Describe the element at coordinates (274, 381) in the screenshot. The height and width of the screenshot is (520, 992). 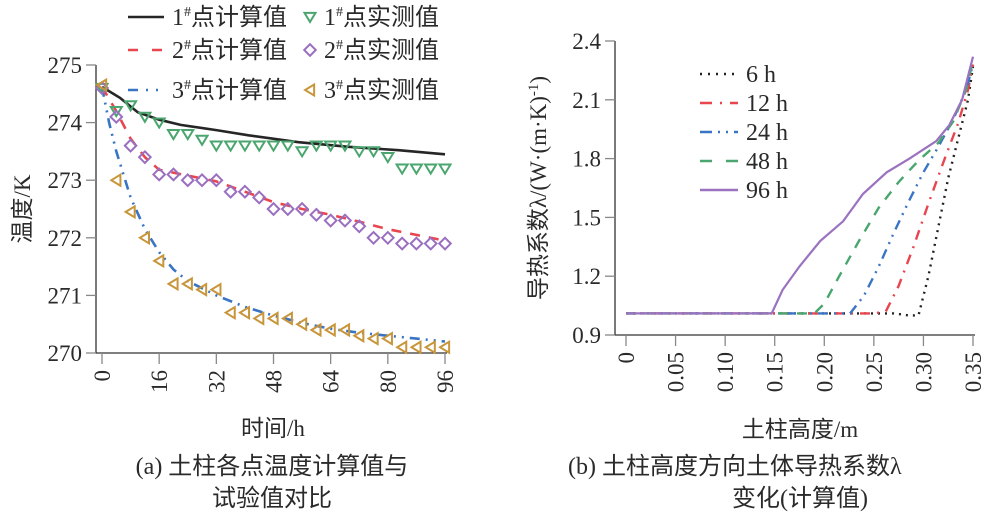
I see `panel-a-x-tick-label: 48` at that location.